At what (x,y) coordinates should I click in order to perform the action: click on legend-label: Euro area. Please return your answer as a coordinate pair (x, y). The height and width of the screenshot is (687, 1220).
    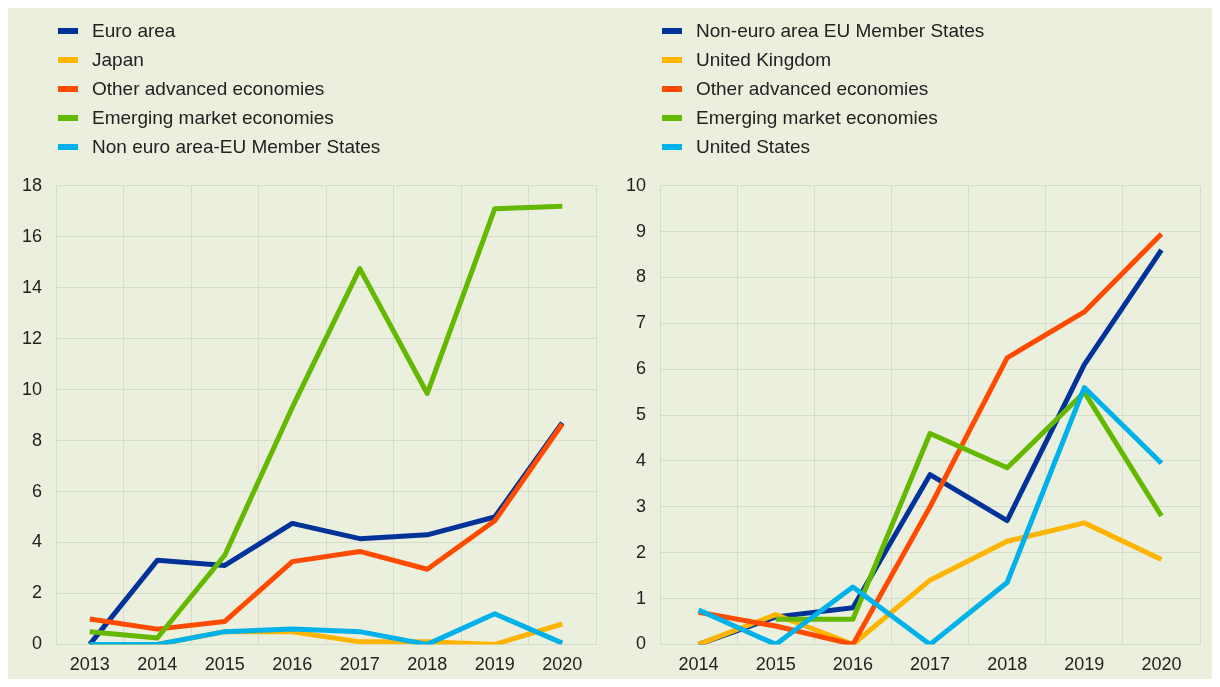
    Looking at the image, I should click on (134, 30).